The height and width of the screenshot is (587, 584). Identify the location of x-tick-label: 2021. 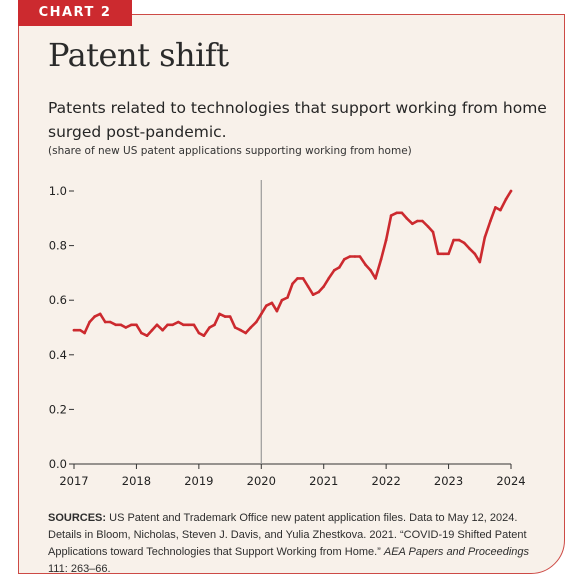
(323, 481).